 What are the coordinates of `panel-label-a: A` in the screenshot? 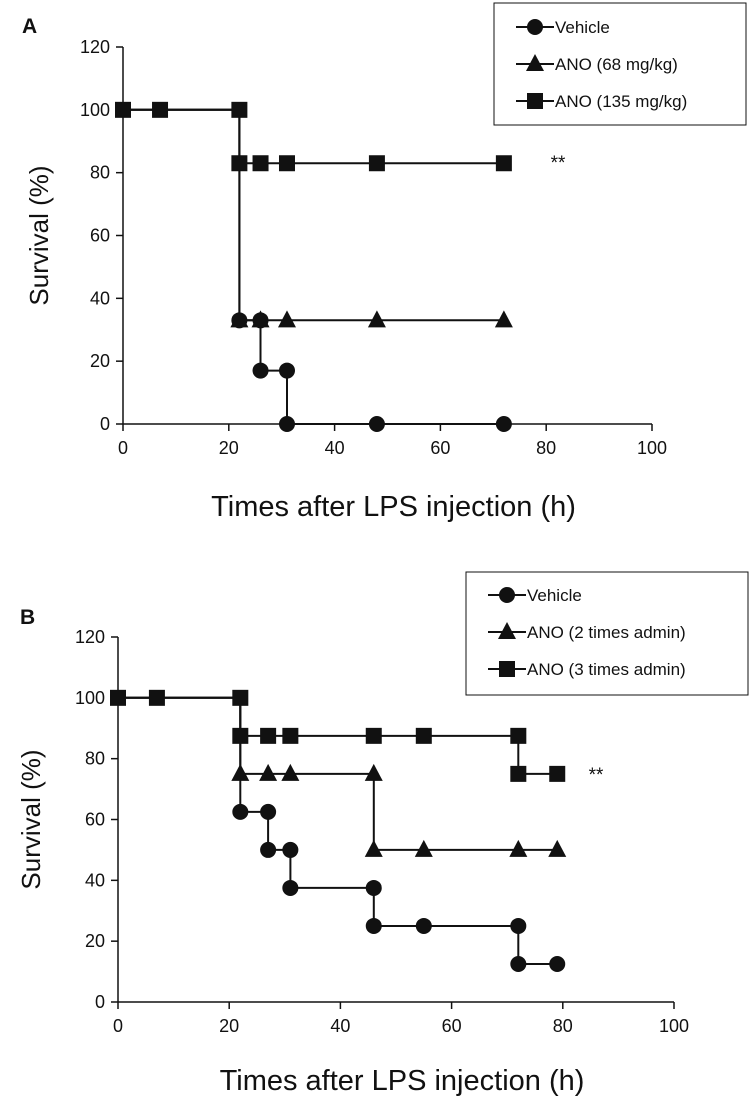 It's located at (29, 26).